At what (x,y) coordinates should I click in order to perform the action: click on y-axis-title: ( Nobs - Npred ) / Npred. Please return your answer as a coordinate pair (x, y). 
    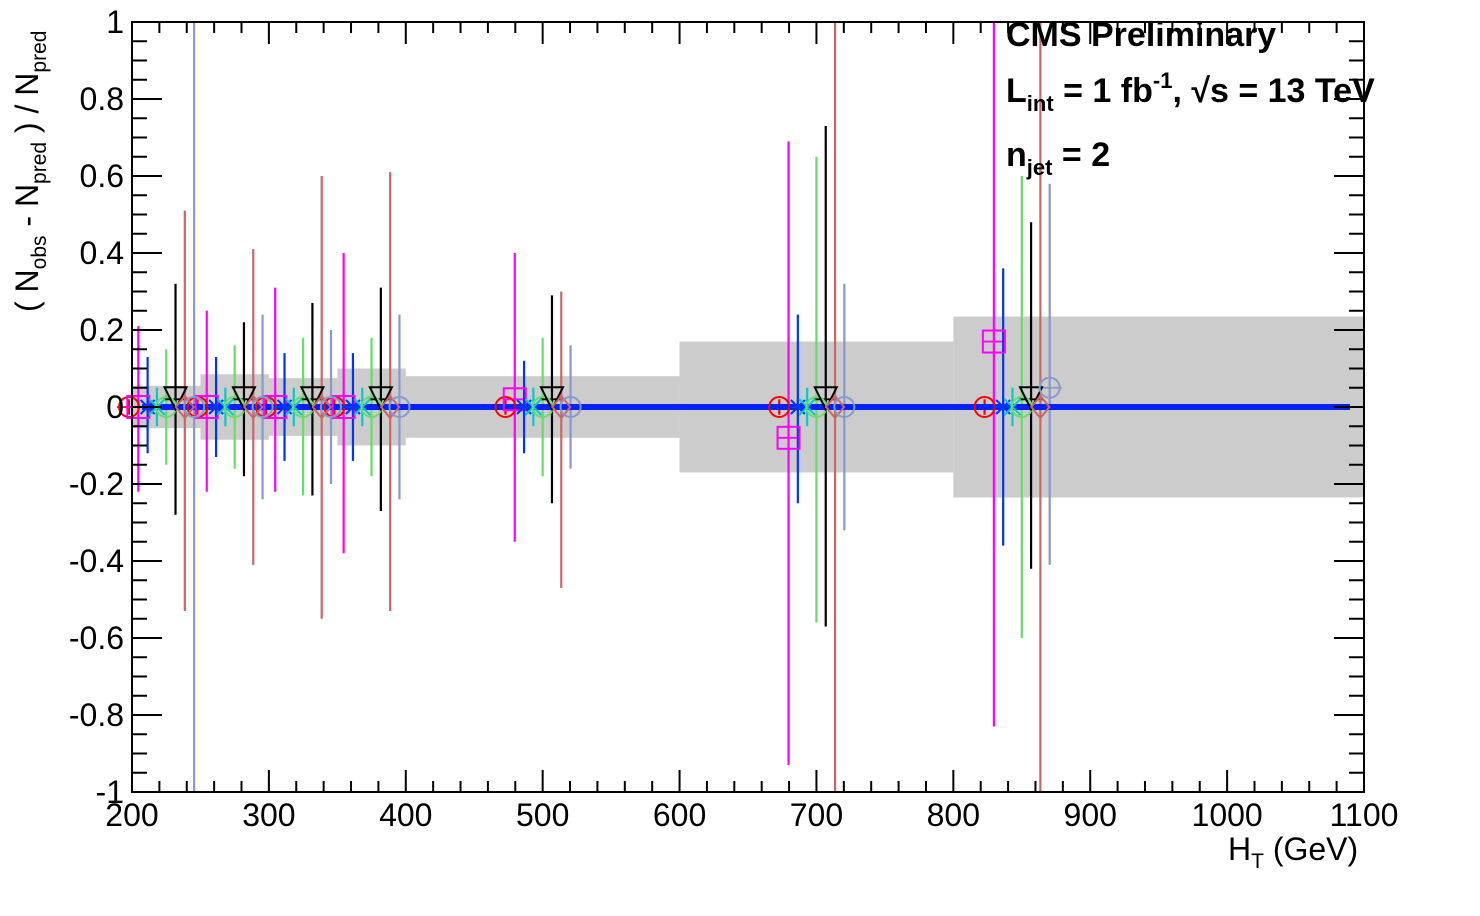
    Looking at the image, I should click on (30, 171).